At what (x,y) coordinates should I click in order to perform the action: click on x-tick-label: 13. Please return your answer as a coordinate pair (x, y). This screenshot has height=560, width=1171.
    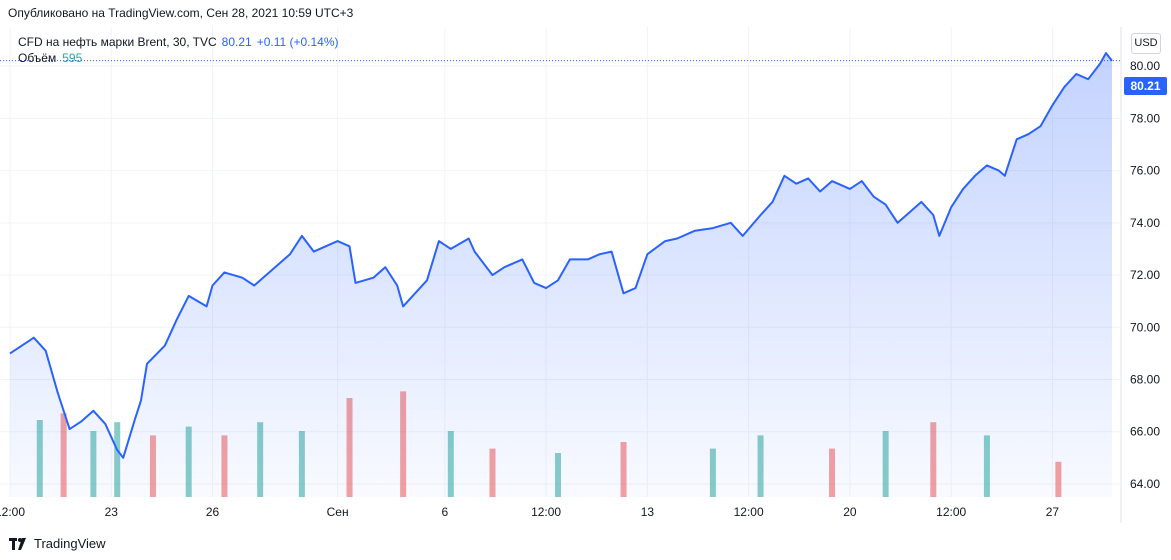
    Looking at the image, I should click on (648, 512).